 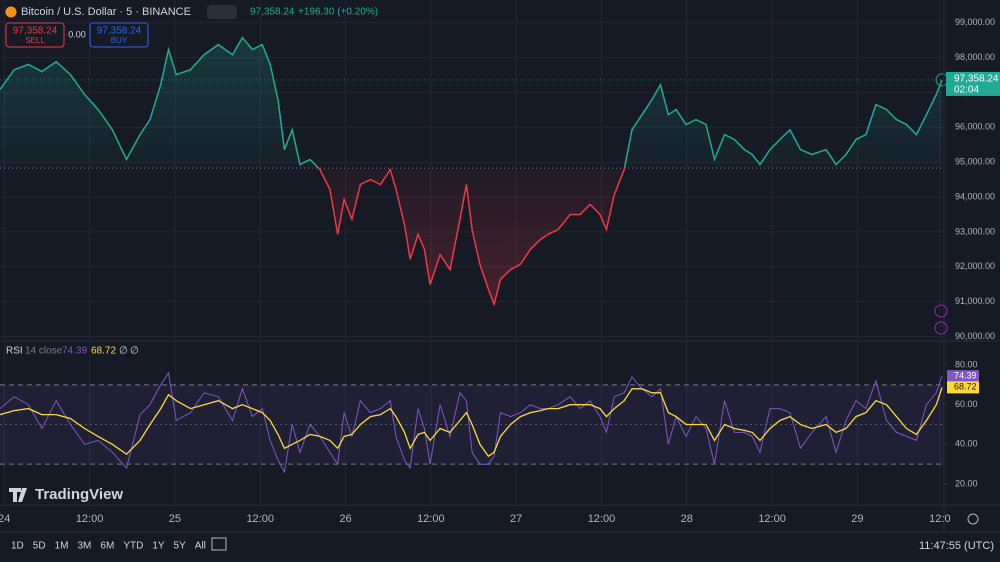 What do you see at coordinates (5, 519) in the screenshot?
I see `x-tick-label: 24` at bounding box center [5, 519].